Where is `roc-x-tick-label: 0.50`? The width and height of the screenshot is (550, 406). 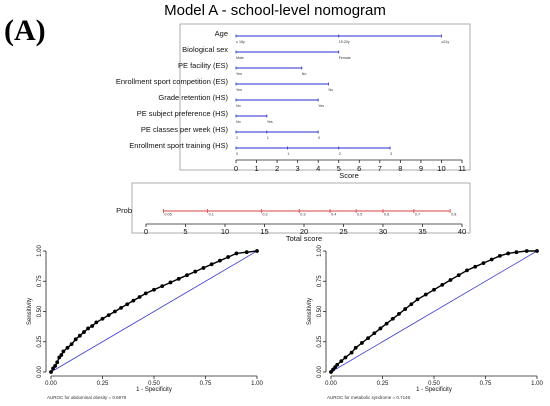
roc-x-tick-label: 0.50 is located at coordinates (434, 384).